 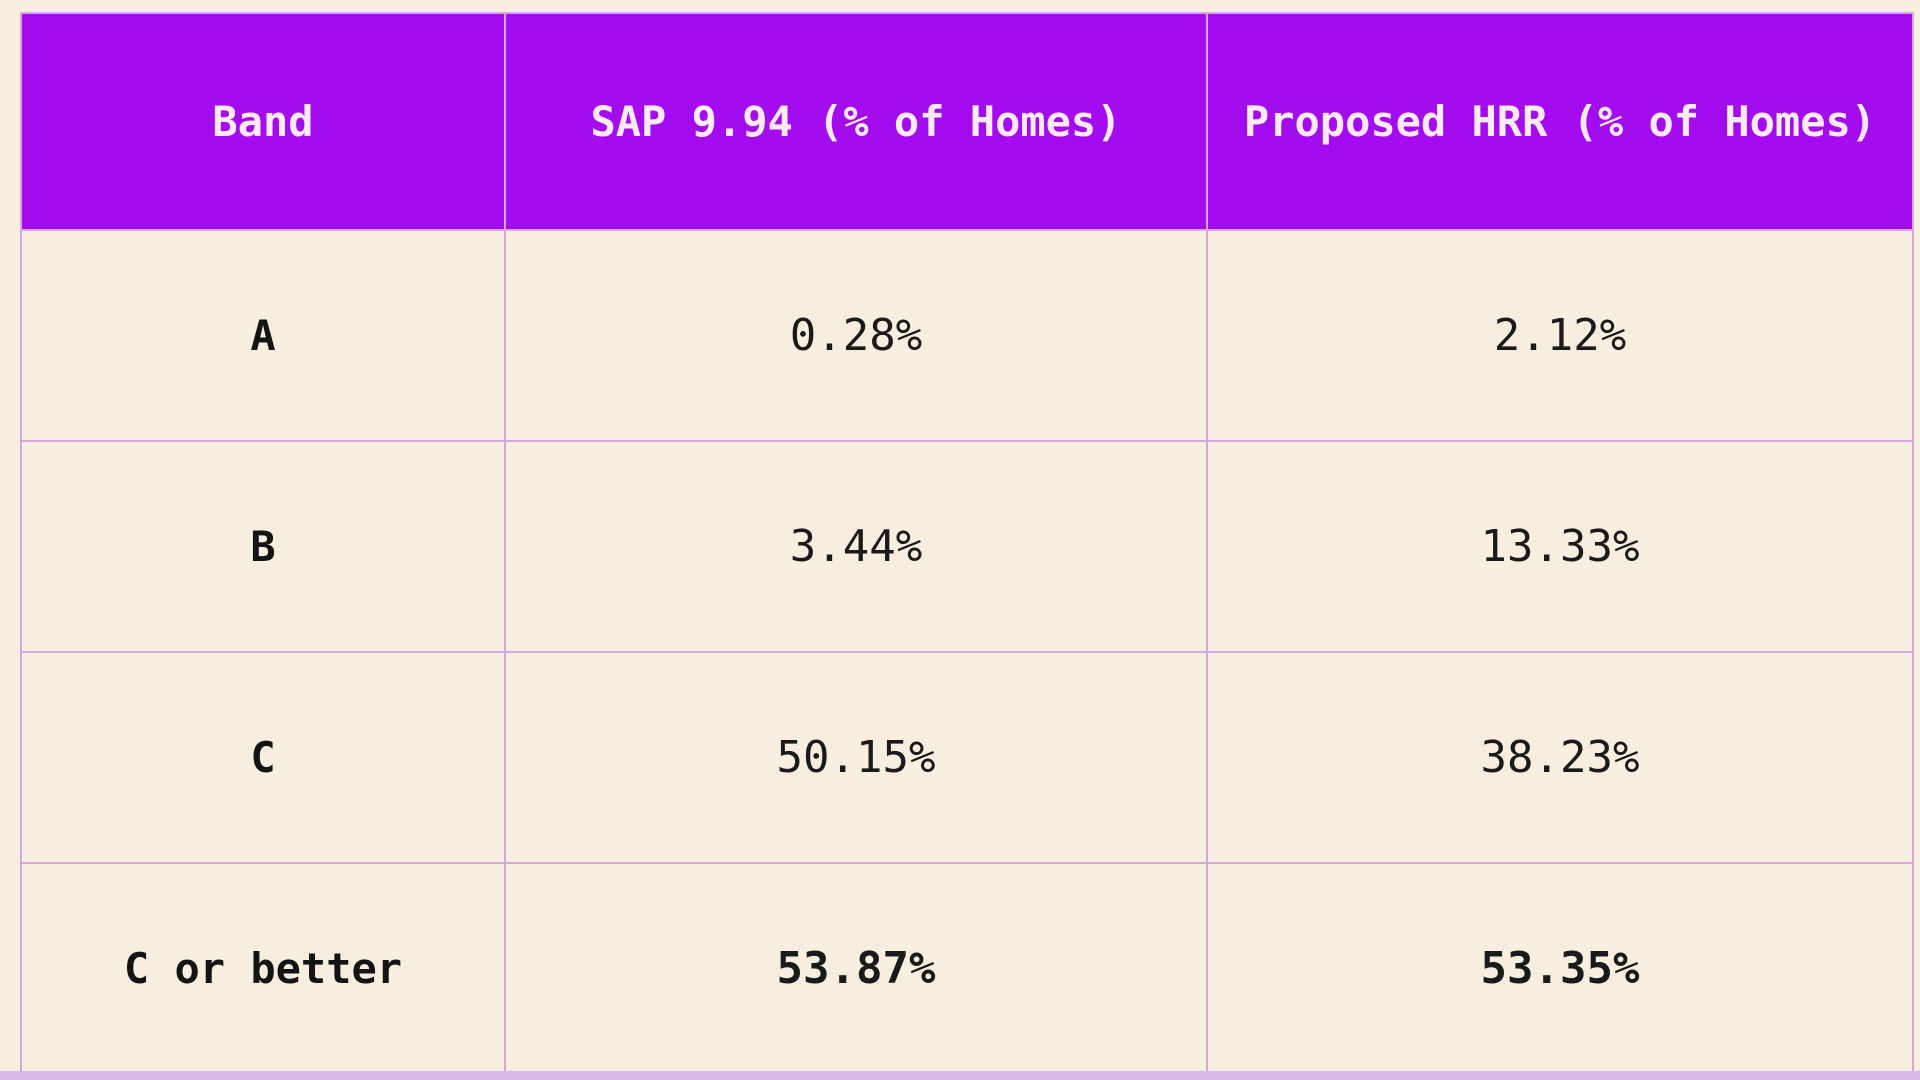 What do you see at coordinates (263, 121) in the screenshot?
I see `column-header-band: Band` at bounding box center [263, 121].